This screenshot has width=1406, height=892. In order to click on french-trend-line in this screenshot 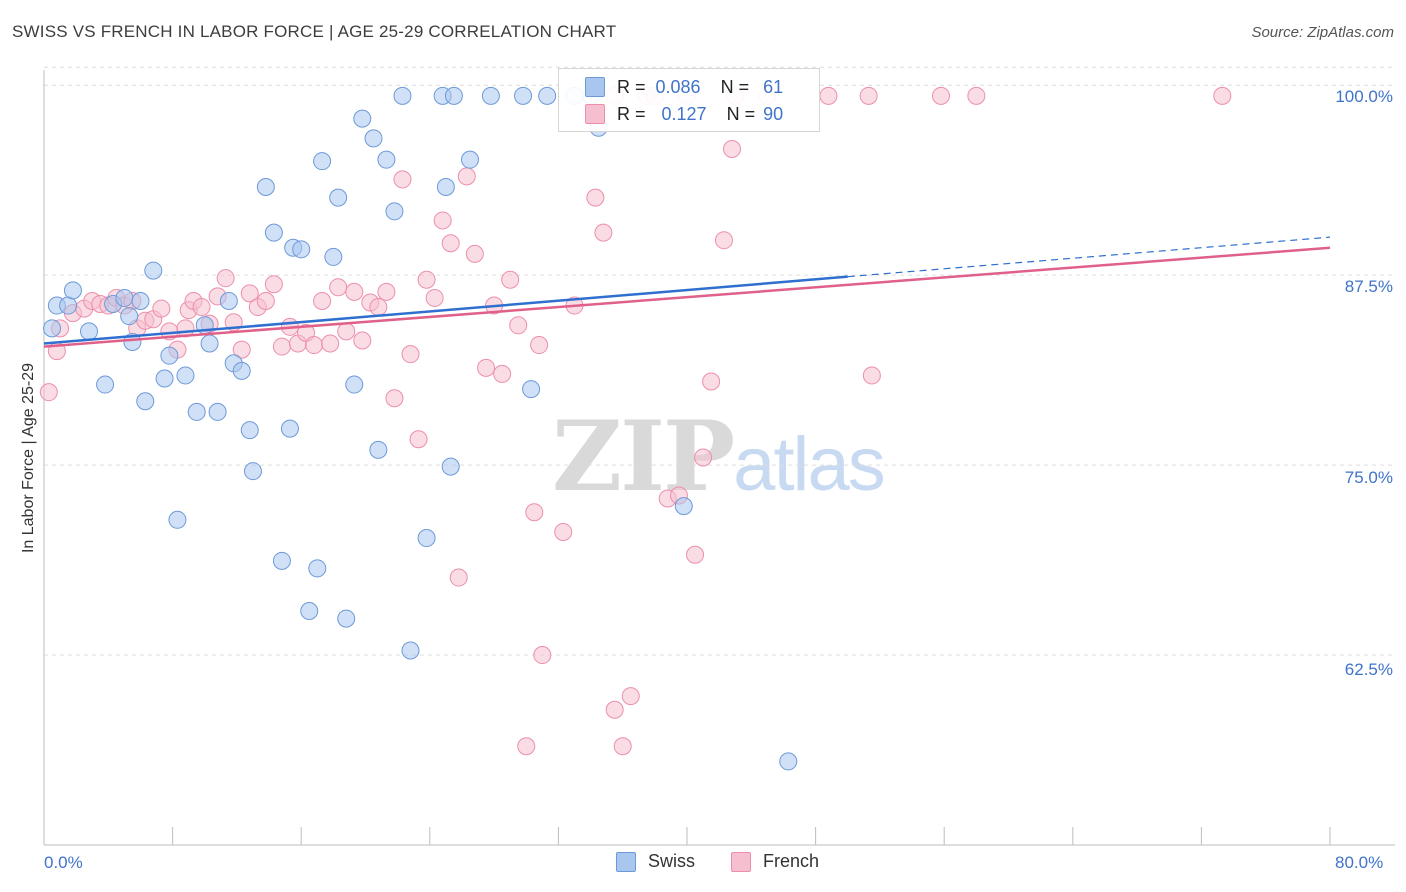, I will do `click(687, 297)`.